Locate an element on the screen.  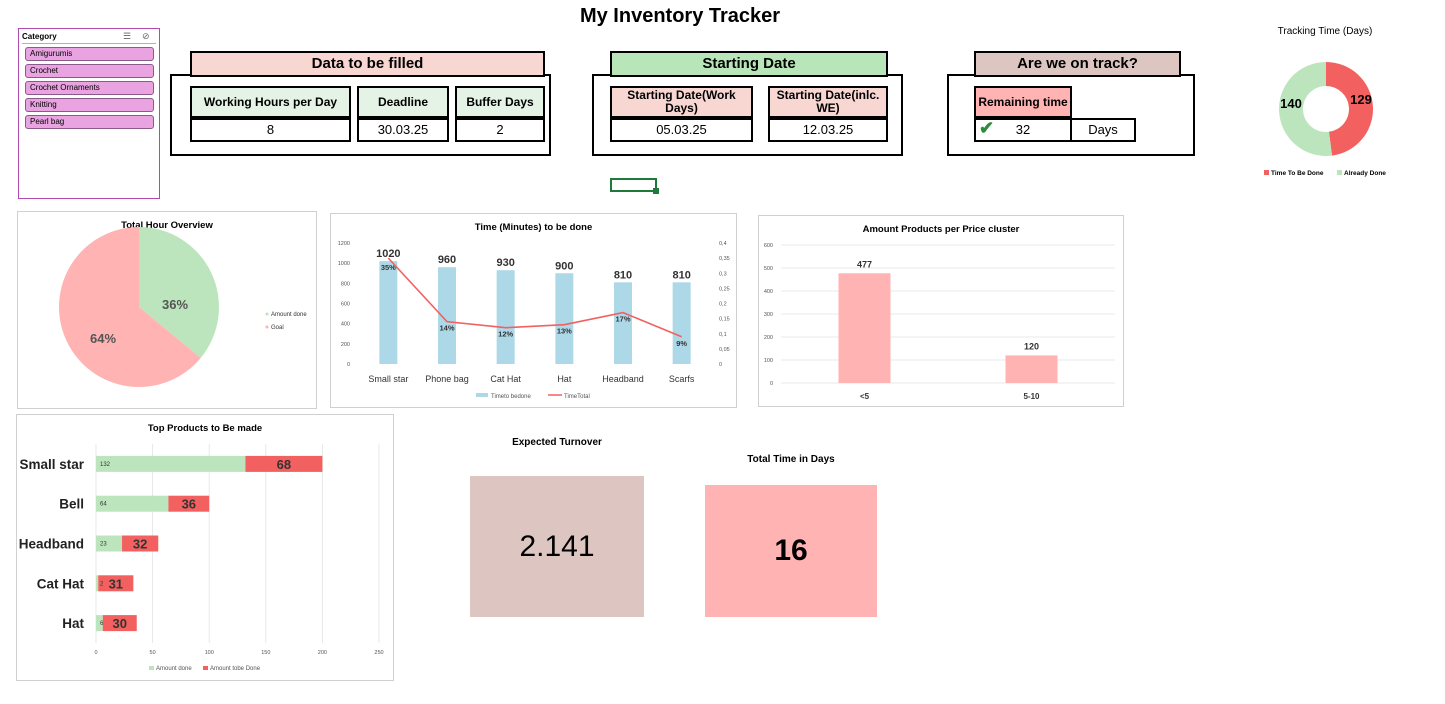
slicer-item-crochet-ornaments: Crochet Ornaments is located at coordinates (89, 88).